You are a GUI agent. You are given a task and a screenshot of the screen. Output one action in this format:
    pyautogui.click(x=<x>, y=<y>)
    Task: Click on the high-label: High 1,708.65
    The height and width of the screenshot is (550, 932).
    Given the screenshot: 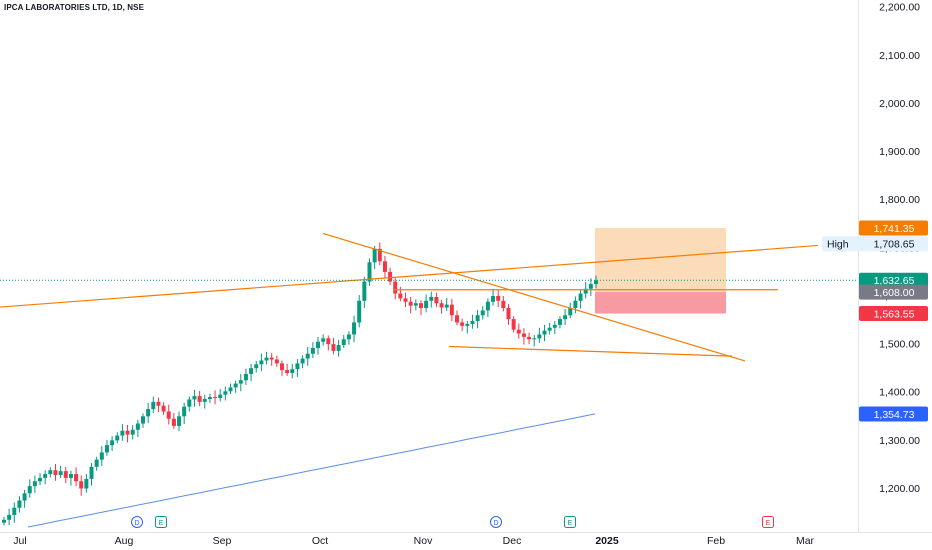 What is the action you would take?
    pyautogui.click(x=875, y=244)
    